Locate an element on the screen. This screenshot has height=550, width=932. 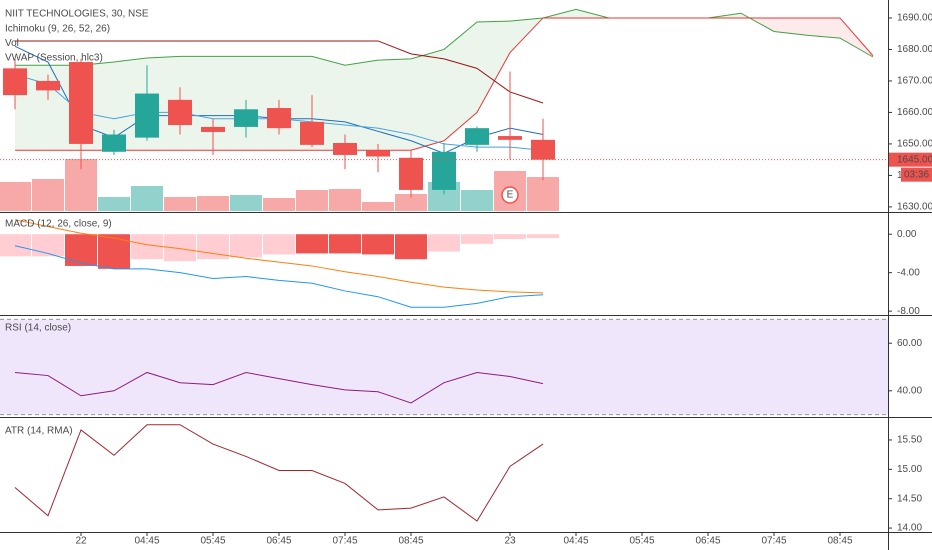
y-tick-label: 15.50 is located at coordinates (909, 440).